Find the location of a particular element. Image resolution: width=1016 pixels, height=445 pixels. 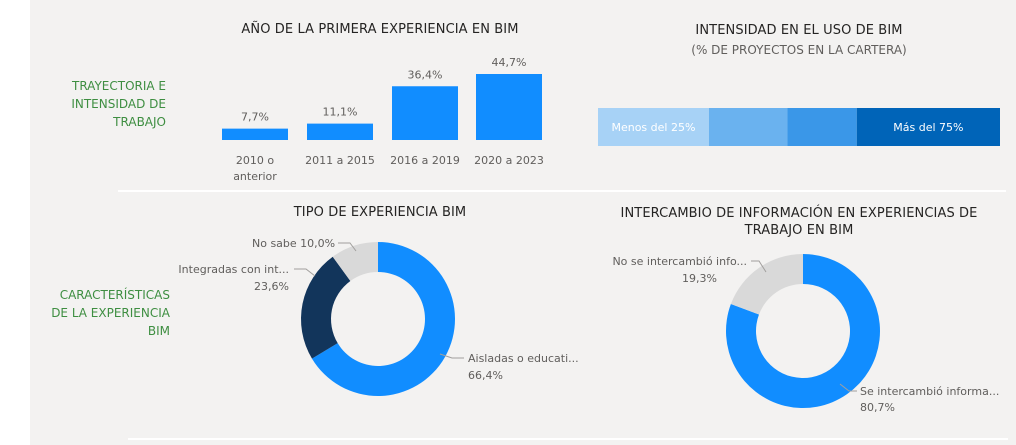

stacked-chart-subtitle: (% DE PROYECTOS EN LA CARTERA) is located at coordinates (799, 50).